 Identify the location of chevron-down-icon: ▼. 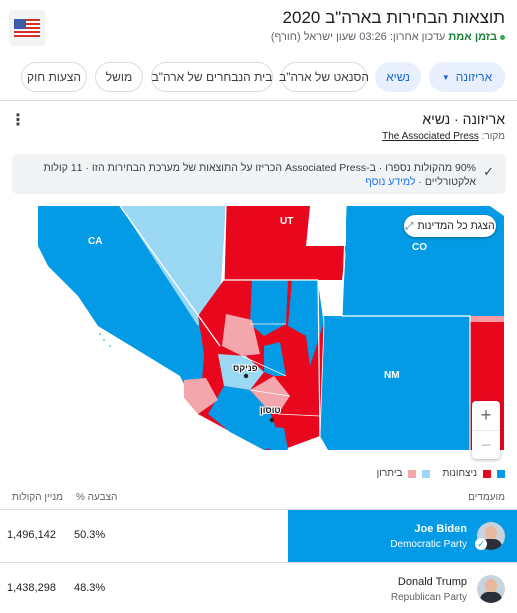
(445, 77).